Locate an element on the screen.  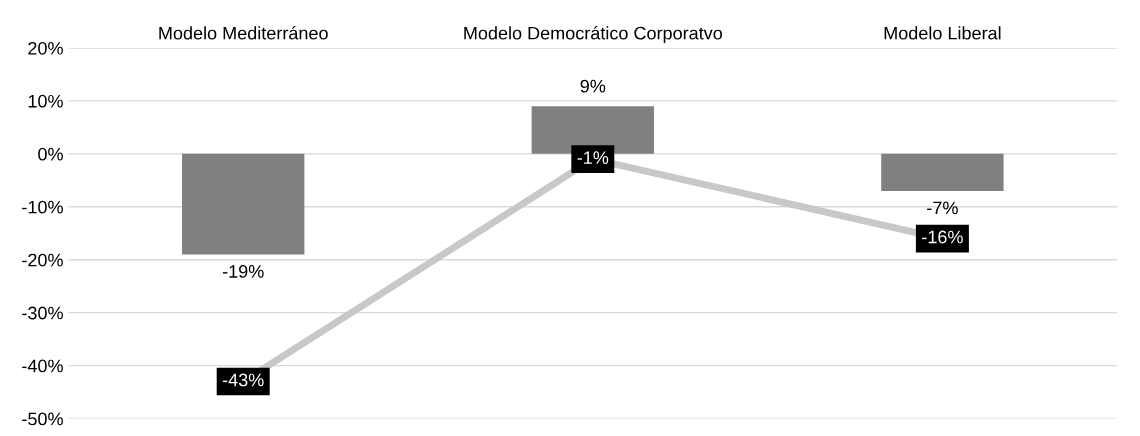
x-tick-label: Modelo Liberal is located at coordinates (942, 33).